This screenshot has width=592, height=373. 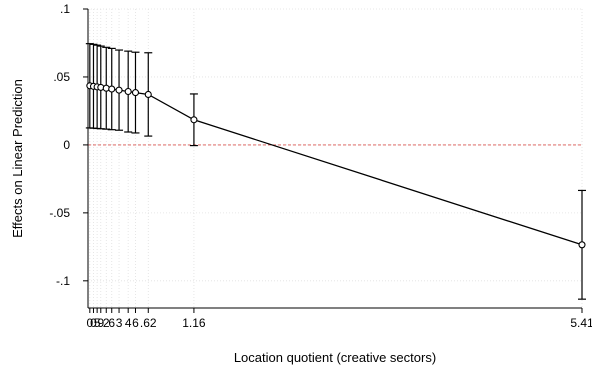 I want to click on y-tick-label-0: .1, so click(x=65, y=9).